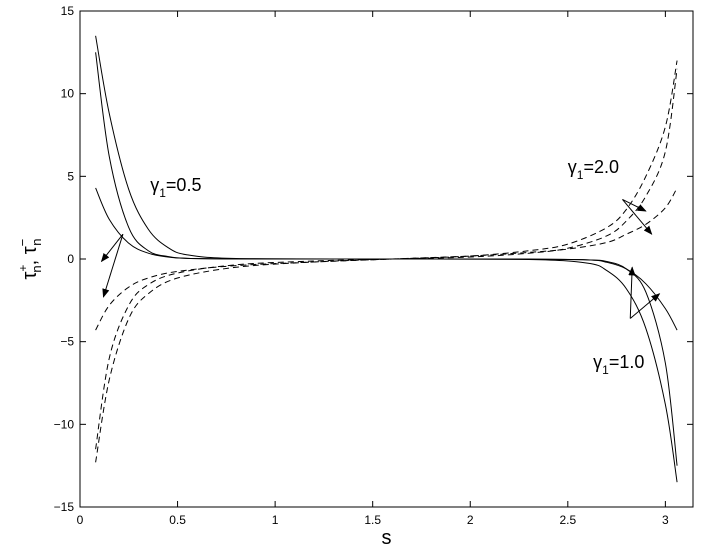  I want to click on y-axis-label: τ+n, τ−n, so click(29, 258).